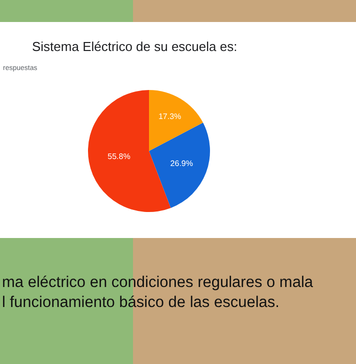  Describe the element at coordinates (170, 117) in the screenshot. I see `data-label: 17.3%` at that location.